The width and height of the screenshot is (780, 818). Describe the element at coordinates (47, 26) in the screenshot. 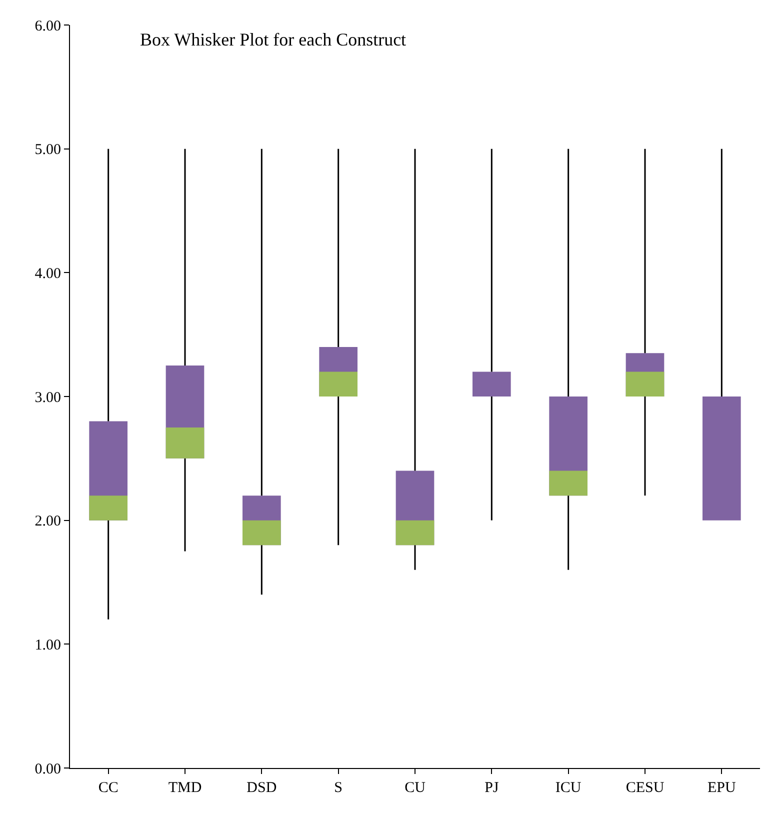

I see `y-tick-label: 6.00` at that location.